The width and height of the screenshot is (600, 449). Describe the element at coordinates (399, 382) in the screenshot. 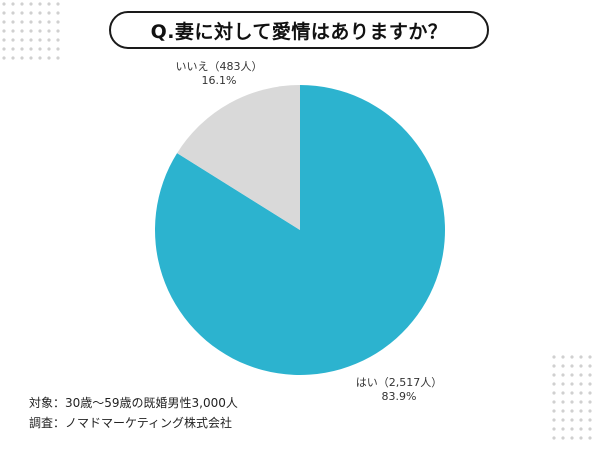

I see `slice-label-yes-name: はい（2,517人）` at that location.